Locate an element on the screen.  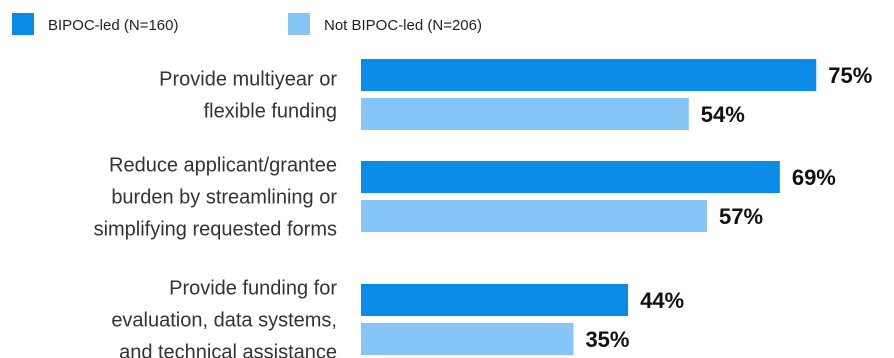
category-label-1-line-2: flexible funding is located at coordinates (270, 112).